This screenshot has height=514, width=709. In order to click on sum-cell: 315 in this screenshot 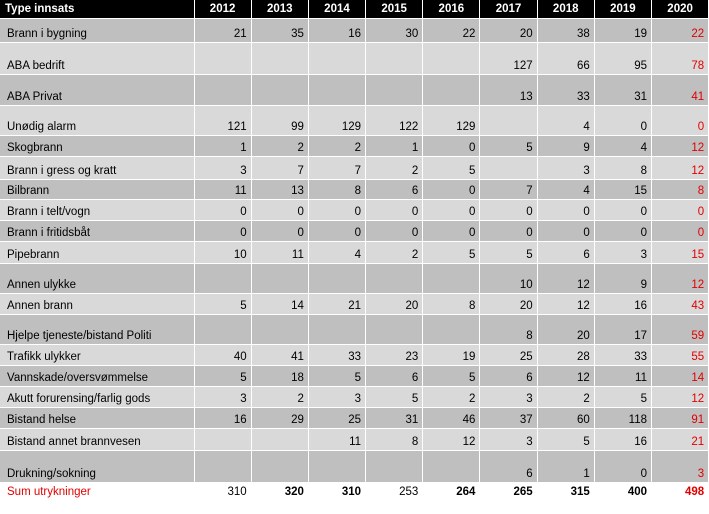, I will do `click(566, 491)`.